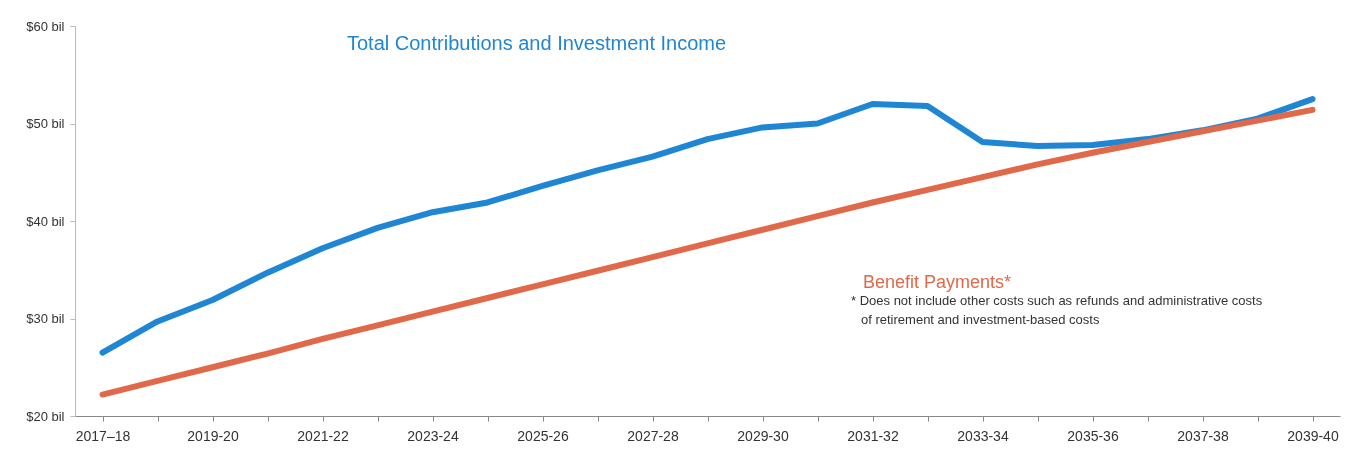  I want to click on y-tick-label: $60 bil, so click(45, 26).